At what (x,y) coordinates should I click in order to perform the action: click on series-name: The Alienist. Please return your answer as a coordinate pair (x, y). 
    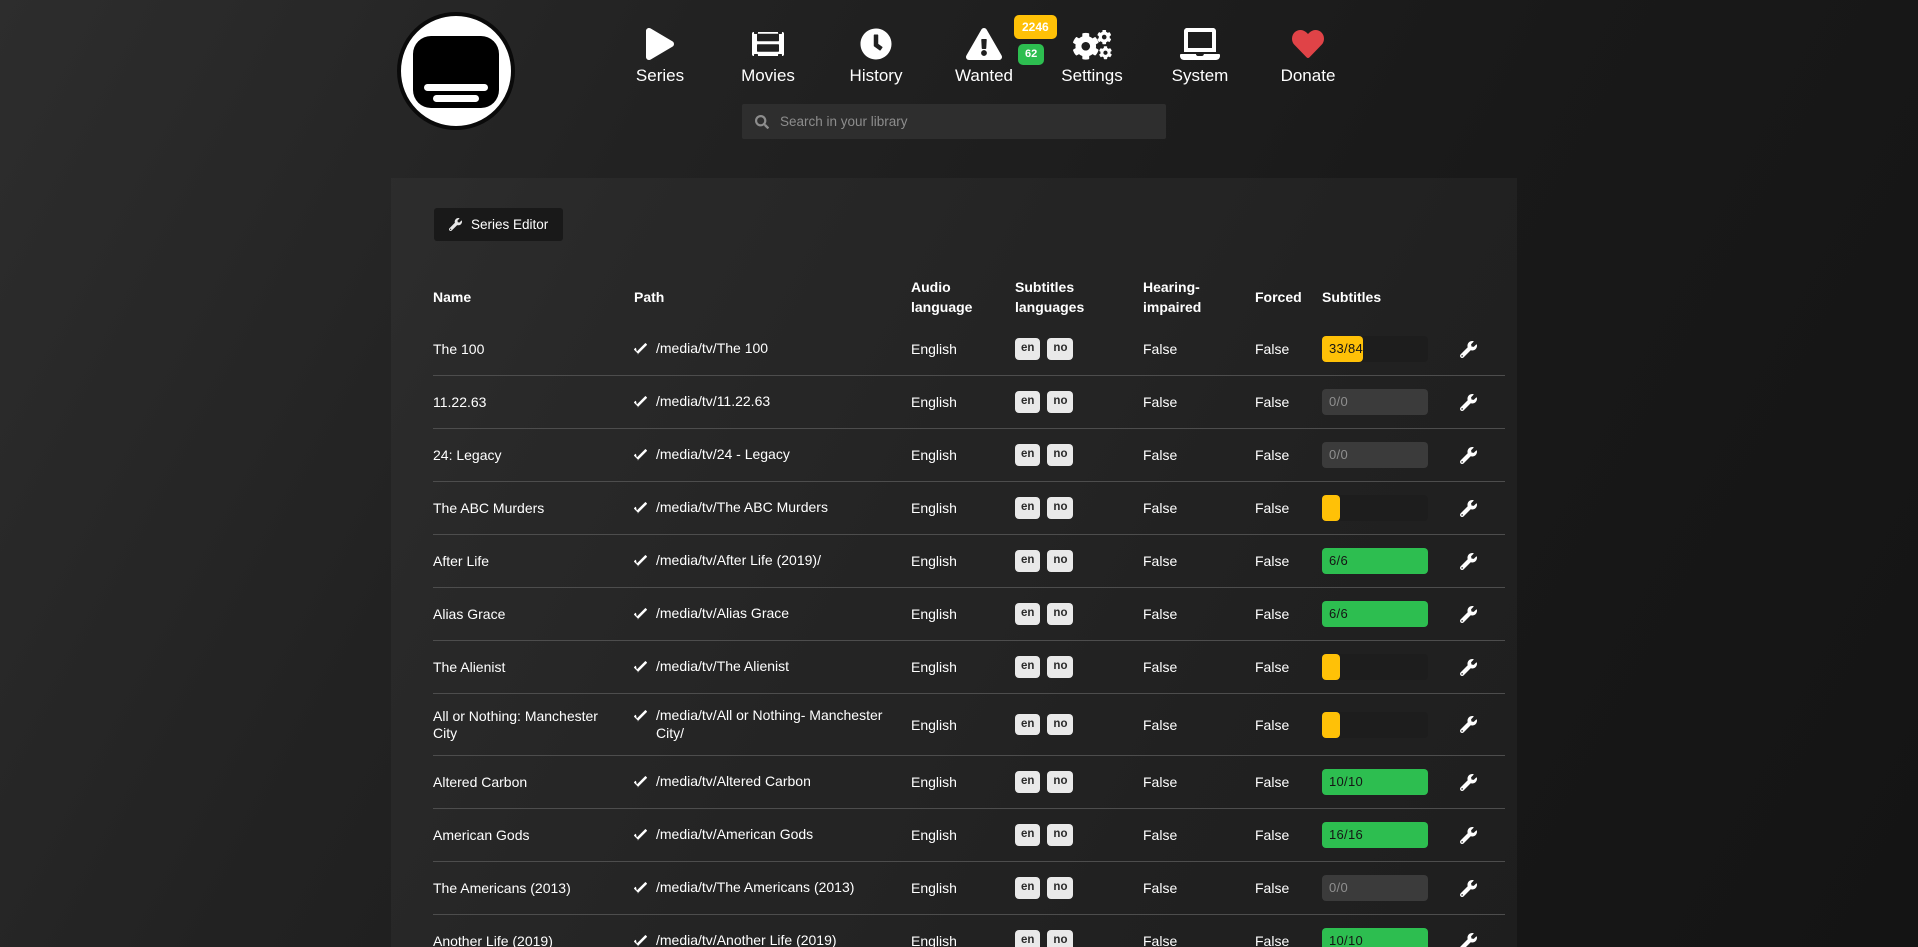
    Looking at the image, I should click on (469, 666).